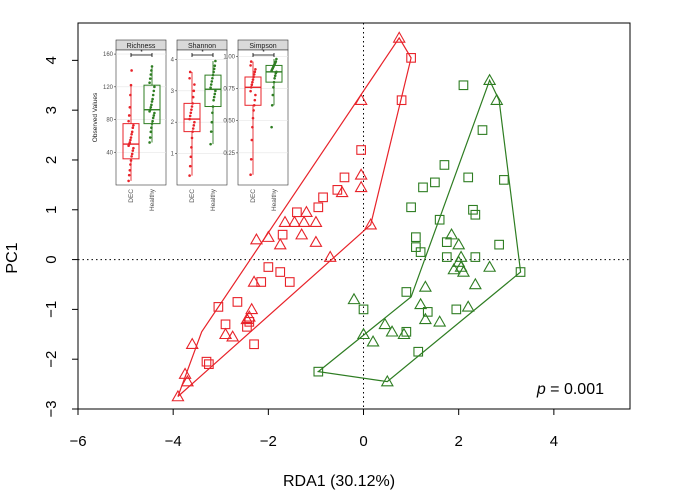  I want to click on inset-panel-frame, so click(263, 117).